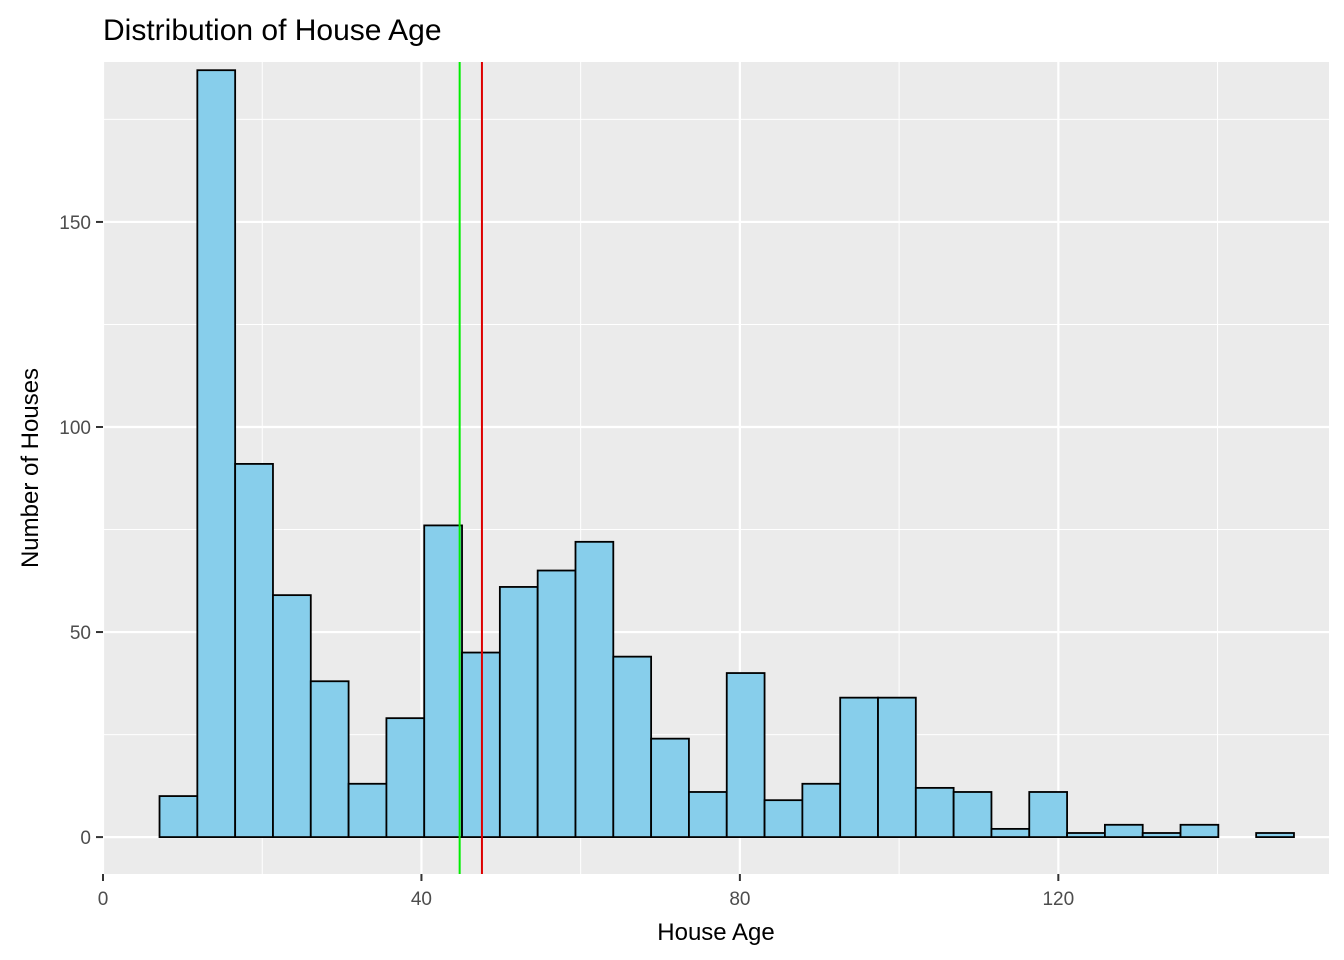 The height and width of the screenshot is (960, 1344). Describe the element at coordinates (470, 468) in the screenshot. I see `reference-lines` at that location.